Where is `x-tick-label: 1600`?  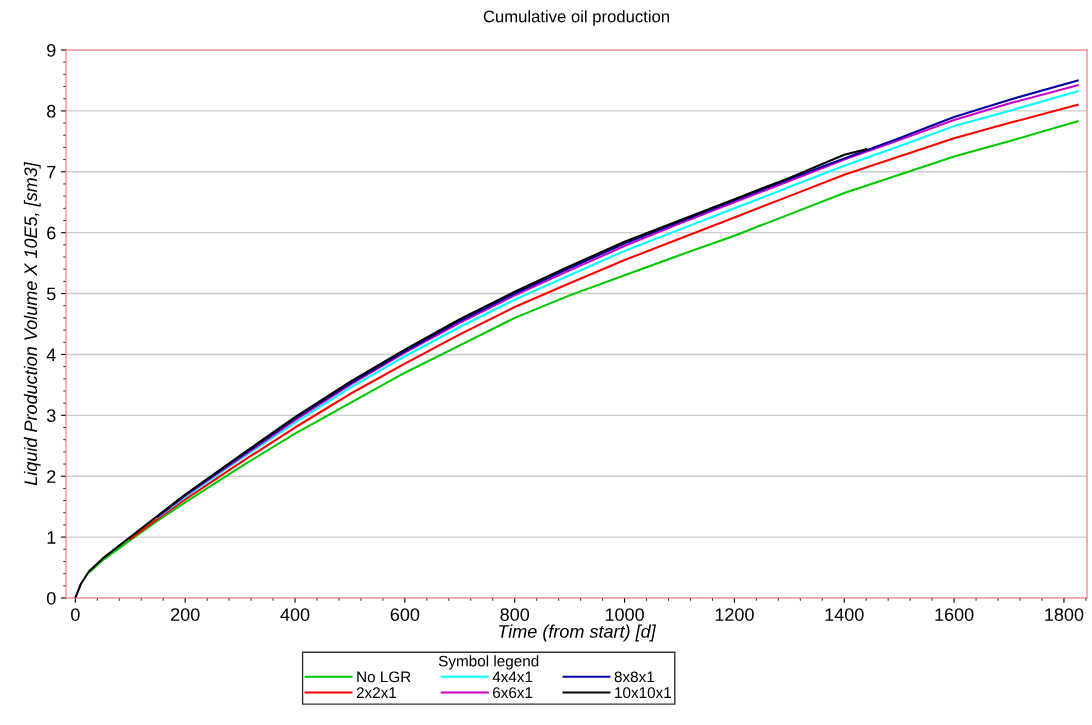 x-tick-label: 1600 is located at coordinates (954, 614).